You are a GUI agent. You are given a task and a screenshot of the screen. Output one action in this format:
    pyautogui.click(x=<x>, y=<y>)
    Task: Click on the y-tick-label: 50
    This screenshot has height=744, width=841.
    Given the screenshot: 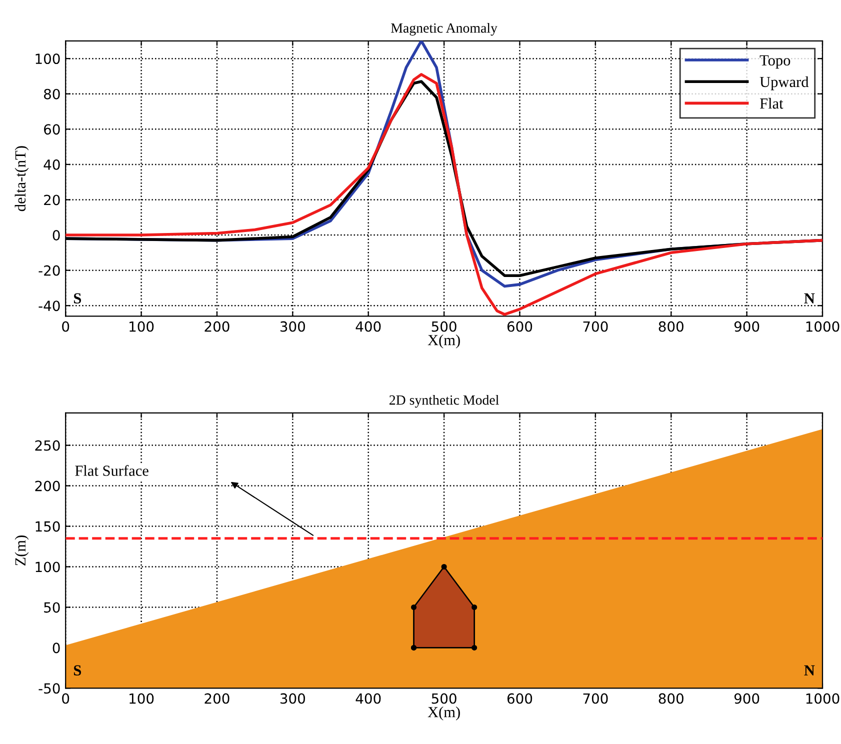 What is the action you would take?
    pyautogui.click(x=52, y=607)
    